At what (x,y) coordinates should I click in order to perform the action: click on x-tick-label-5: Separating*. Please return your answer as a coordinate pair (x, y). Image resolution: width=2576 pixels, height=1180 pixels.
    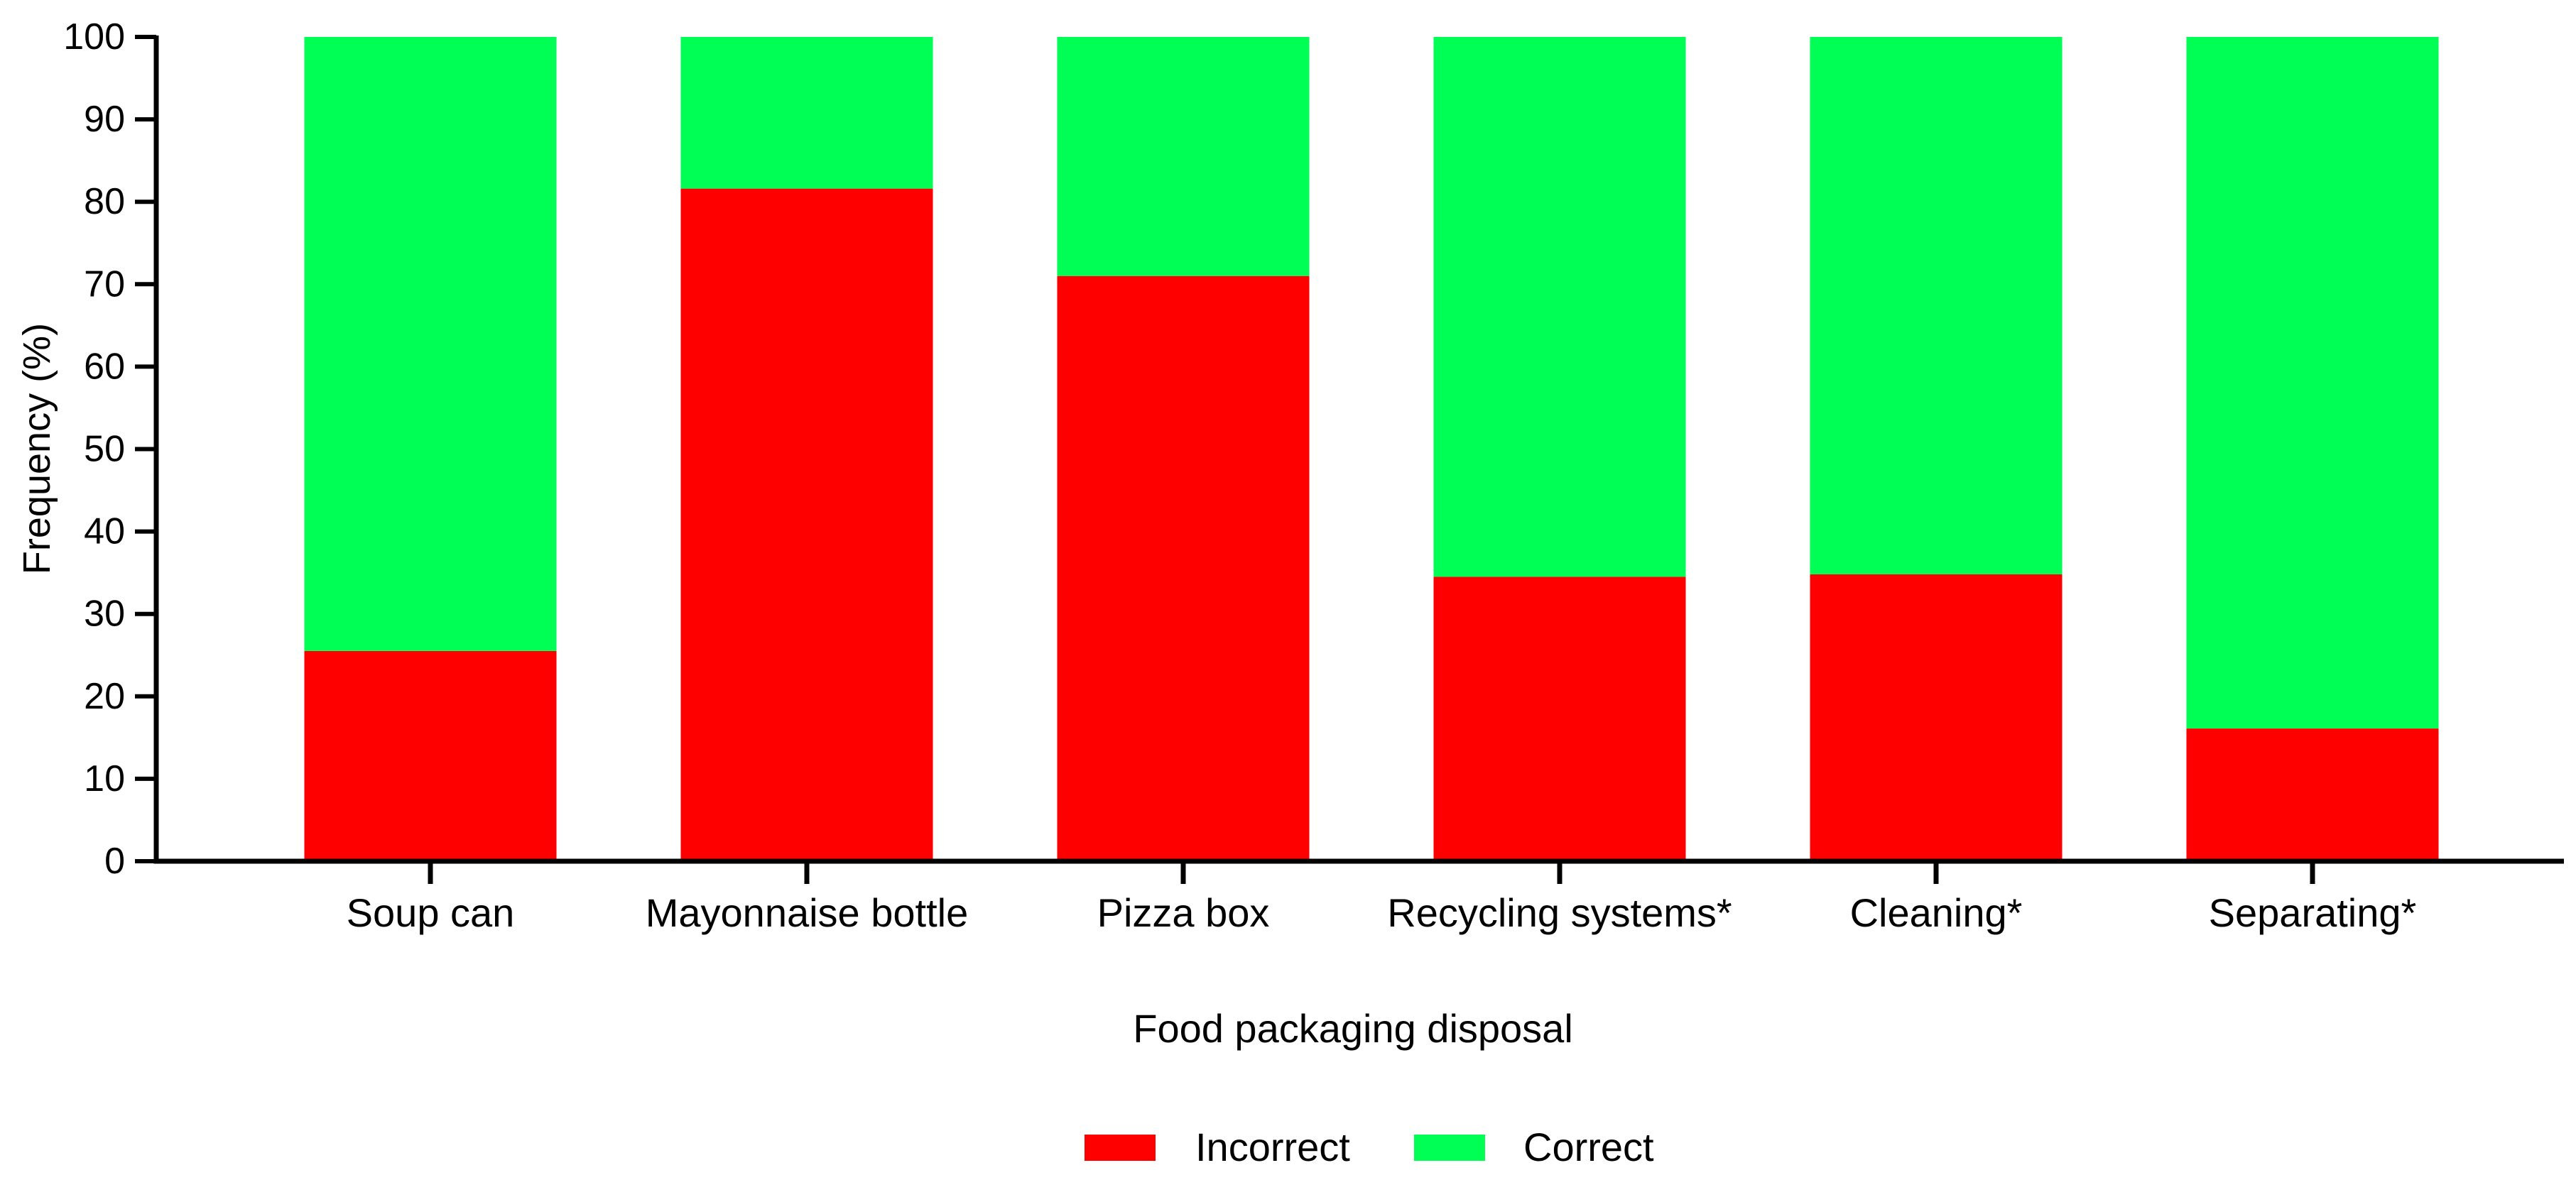
    Looking at the image, I should click on (2313, 912).